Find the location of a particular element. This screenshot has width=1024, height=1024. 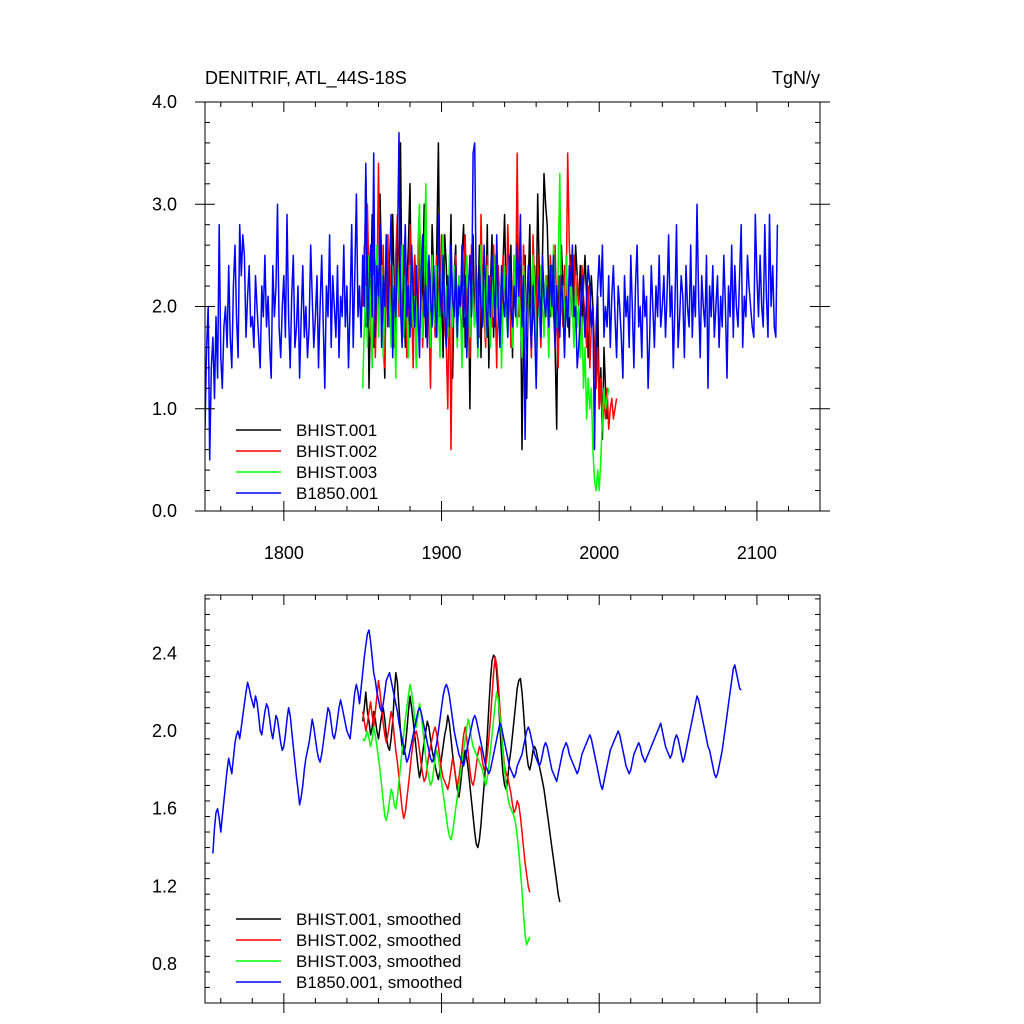

legend-label: BHIST.001 is located at coordinates (336, 430).